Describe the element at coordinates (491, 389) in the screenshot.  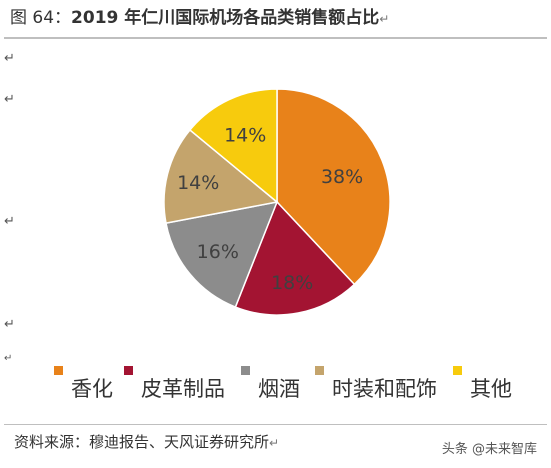
I see `legend-label: 其他` at that location.